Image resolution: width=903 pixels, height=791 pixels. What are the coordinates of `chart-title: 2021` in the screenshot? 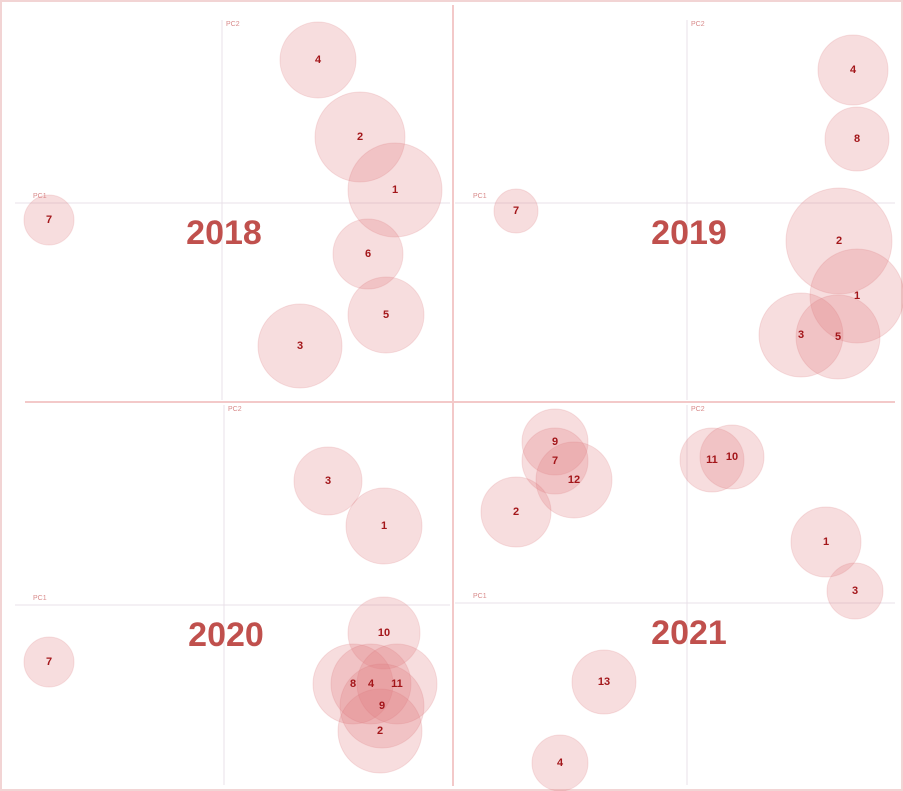 It's located at (689, 633).